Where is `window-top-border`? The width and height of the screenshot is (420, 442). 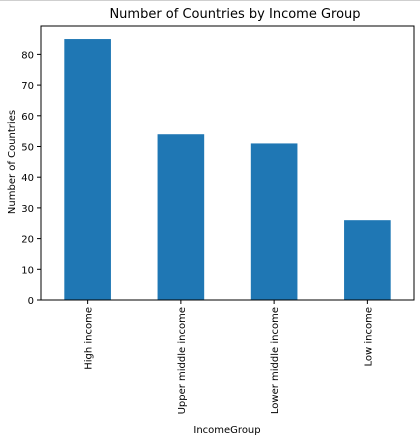
window-top-border is located at coordinates (210, 0).